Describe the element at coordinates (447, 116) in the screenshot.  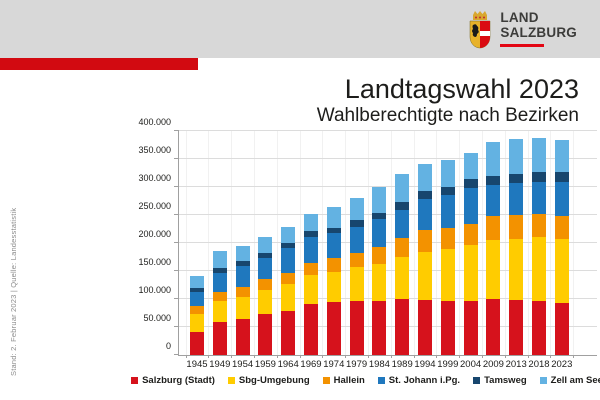
I see `page-subtitle: Wahlberechtigte nach Bezirken` at that location.